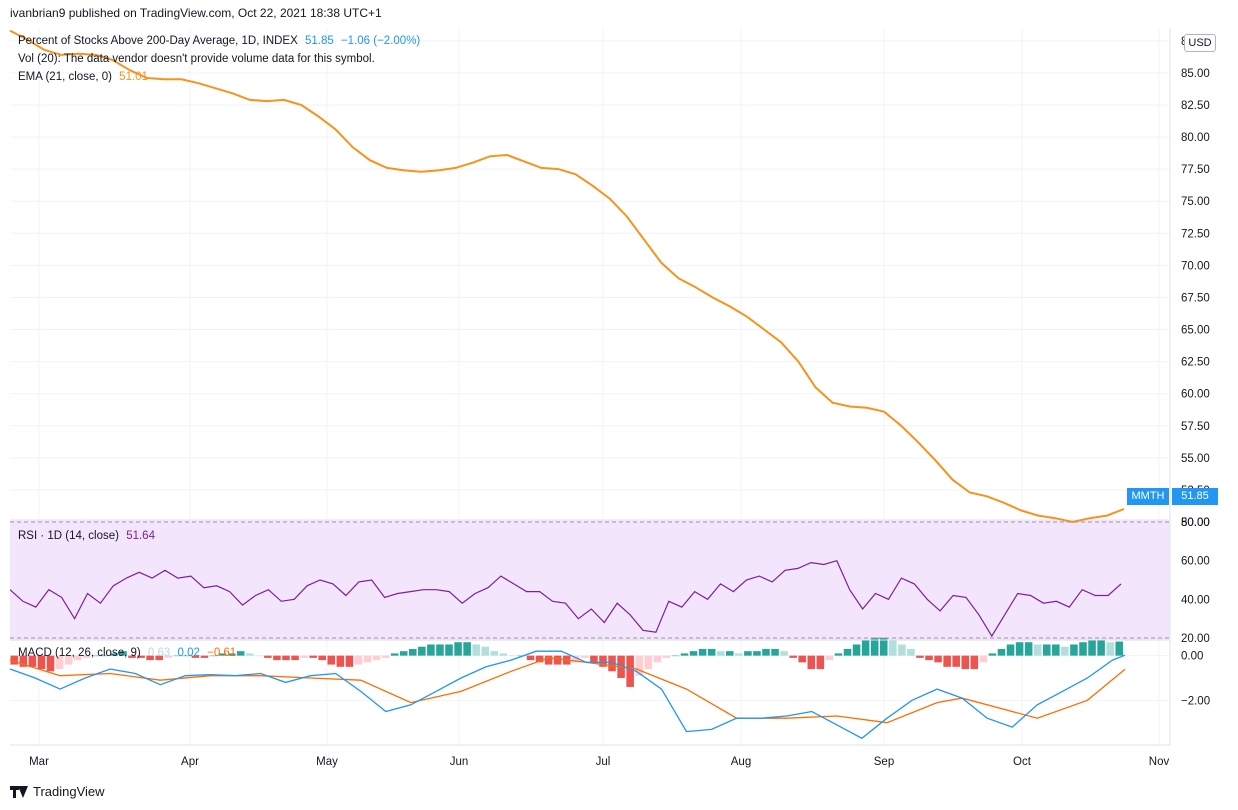  I want to click on footer-brand: TradingView, so click(57, 791).